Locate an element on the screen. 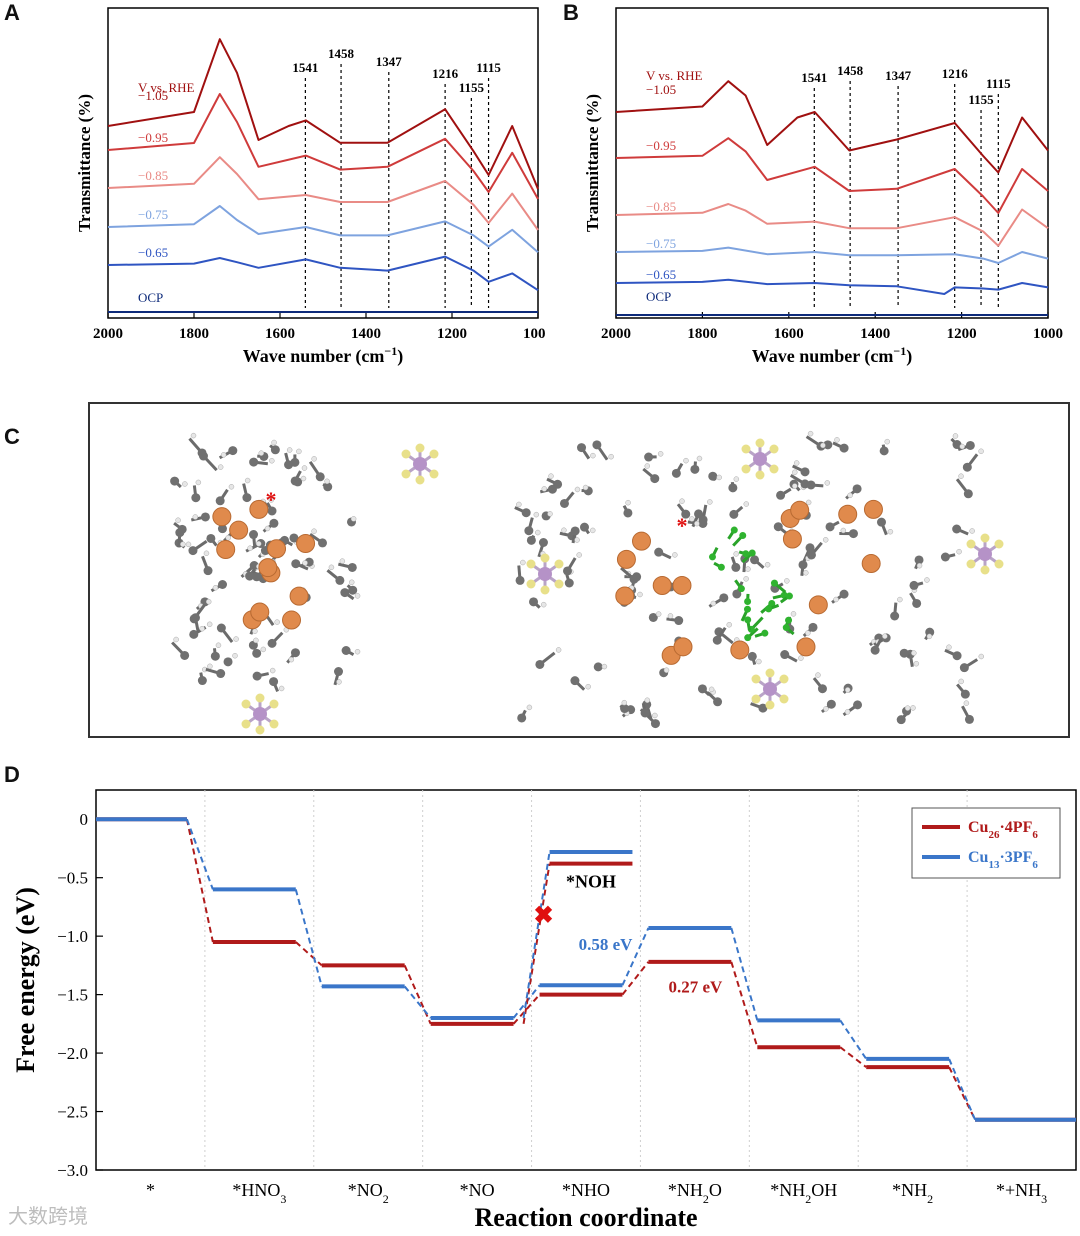  reference-line-label: 1216 is located at coordinates (955, 73).